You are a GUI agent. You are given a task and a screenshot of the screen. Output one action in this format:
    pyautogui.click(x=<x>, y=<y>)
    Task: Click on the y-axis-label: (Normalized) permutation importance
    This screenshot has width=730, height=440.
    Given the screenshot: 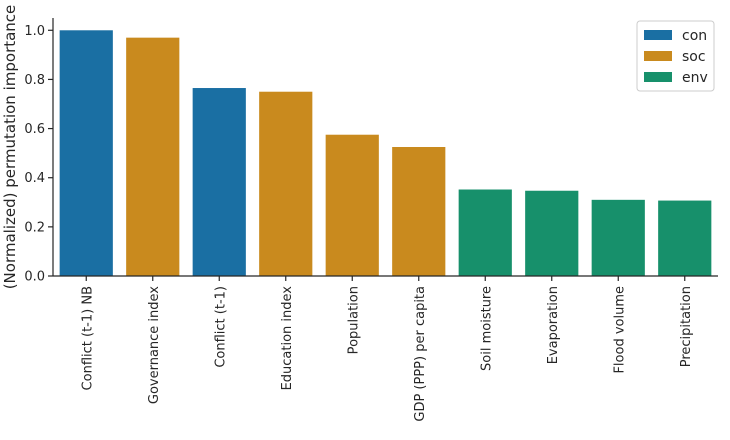 What is the action you would take?
    pyautogui.click(x=10, y=147)
    